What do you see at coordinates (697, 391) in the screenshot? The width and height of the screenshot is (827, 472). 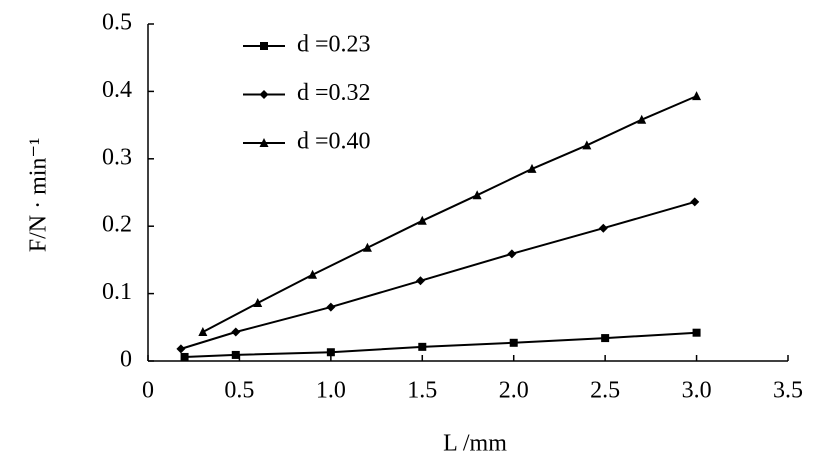 I see `x-tick-label: 3.0` at bounding box center [697, 391].